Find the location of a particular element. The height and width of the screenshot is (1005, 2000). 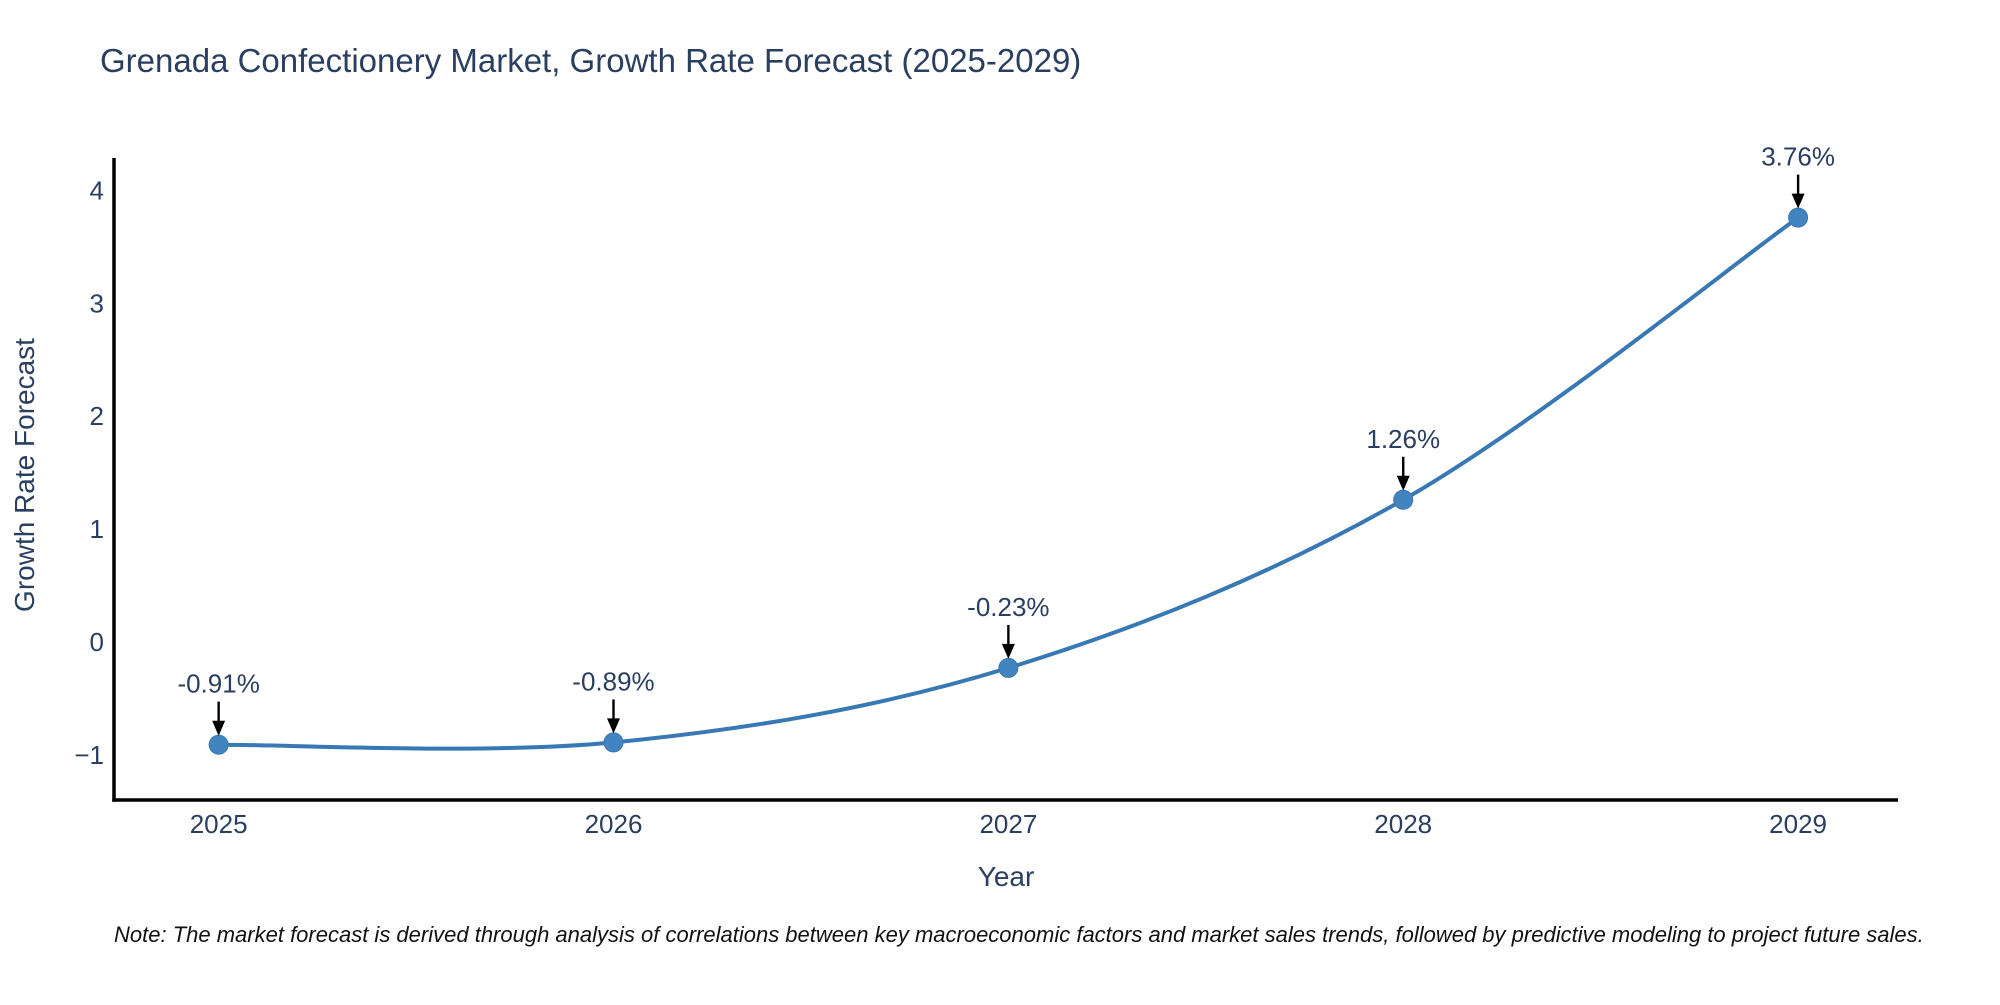

data-point-label: 3.76% is located at coordinates (1798, 157).